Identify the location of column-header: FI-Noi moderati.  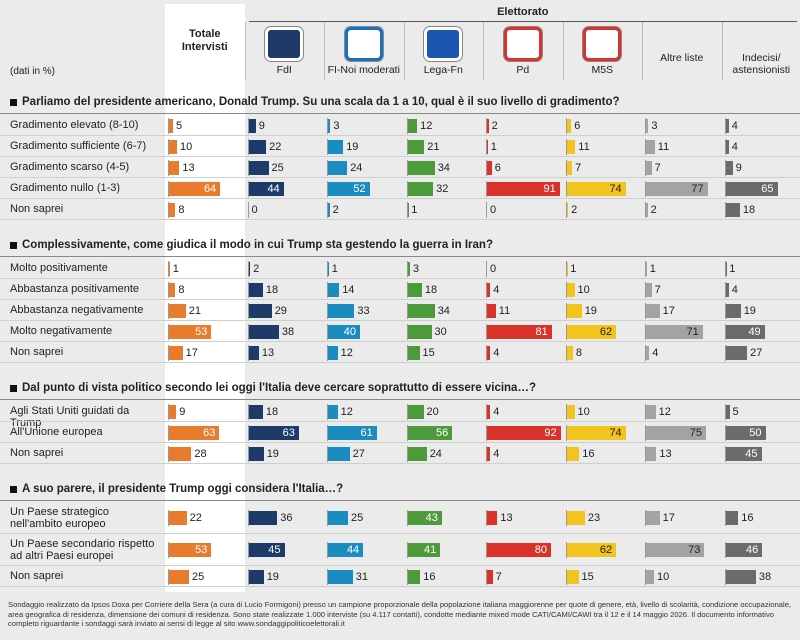
(363, 70).